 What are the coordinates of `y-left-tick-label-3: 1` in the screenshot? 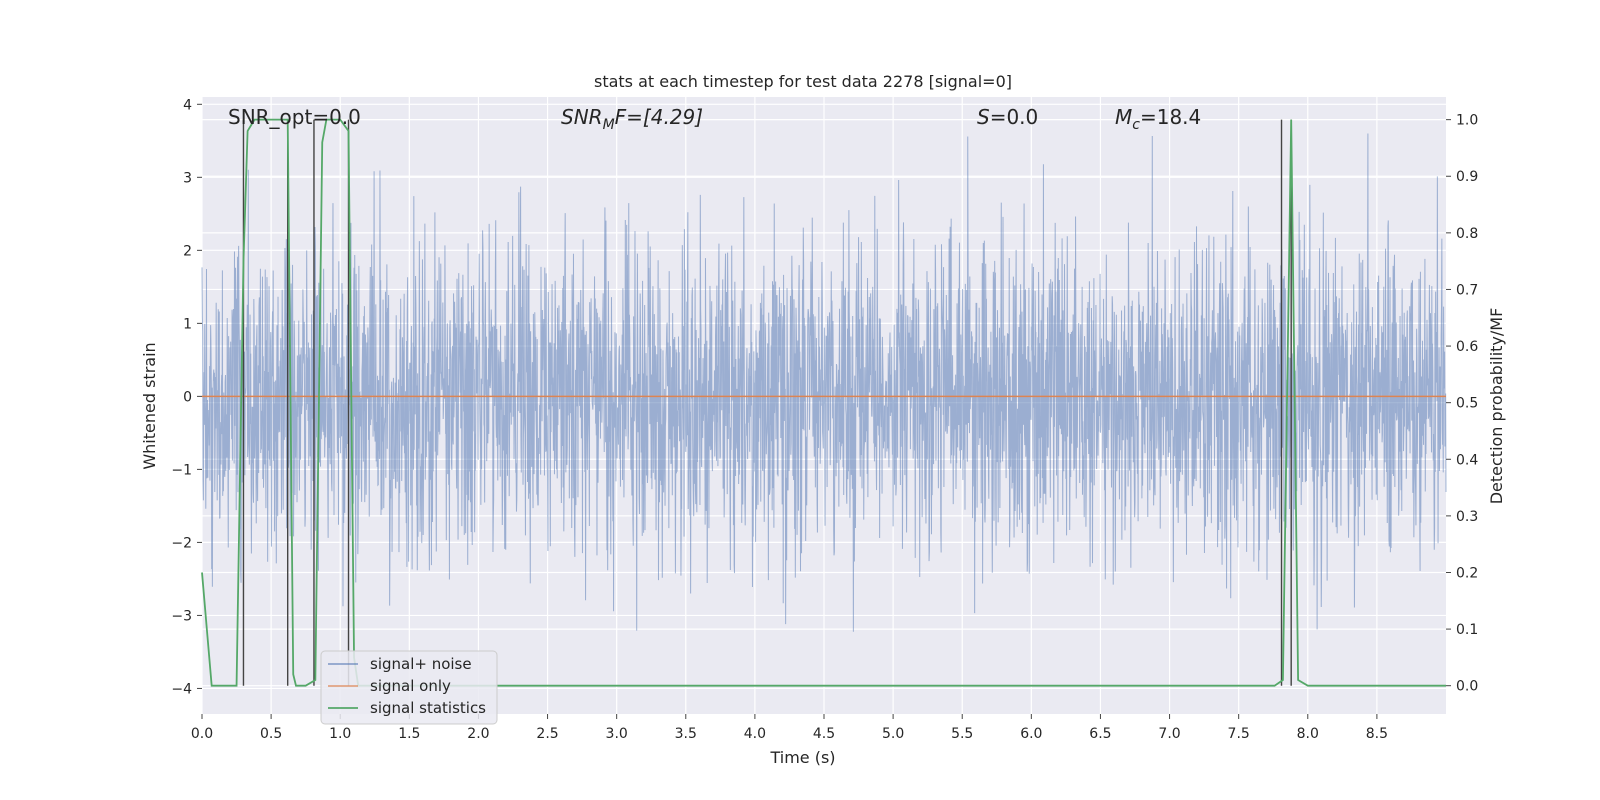 It's located at (187, 324).